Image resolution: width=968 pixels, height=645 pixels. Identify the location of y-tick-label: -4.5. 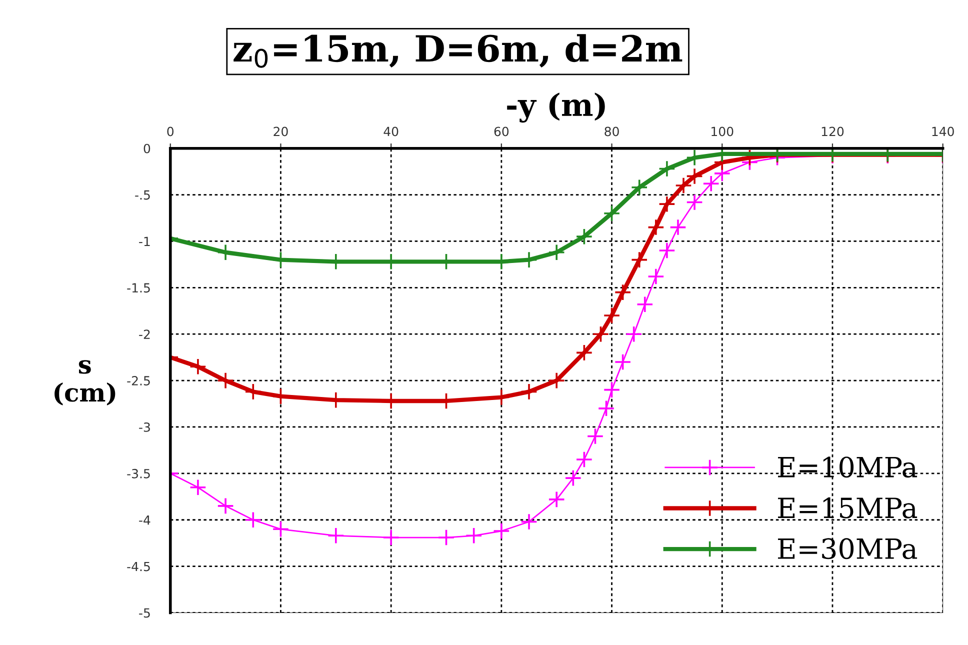
(138, 567).